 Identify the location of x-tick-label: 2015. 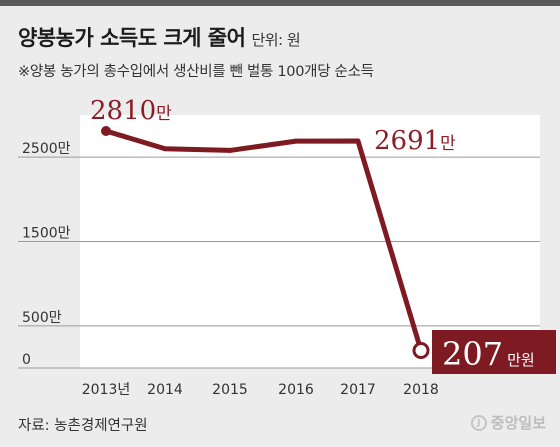
(230, 390).